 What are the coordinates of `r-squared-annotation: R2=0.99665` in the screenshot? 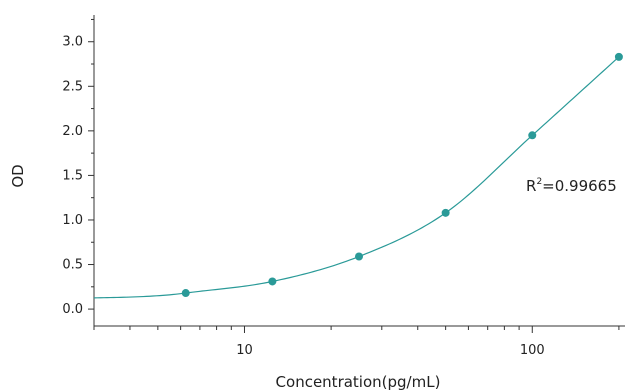 It's located at (571, 186).